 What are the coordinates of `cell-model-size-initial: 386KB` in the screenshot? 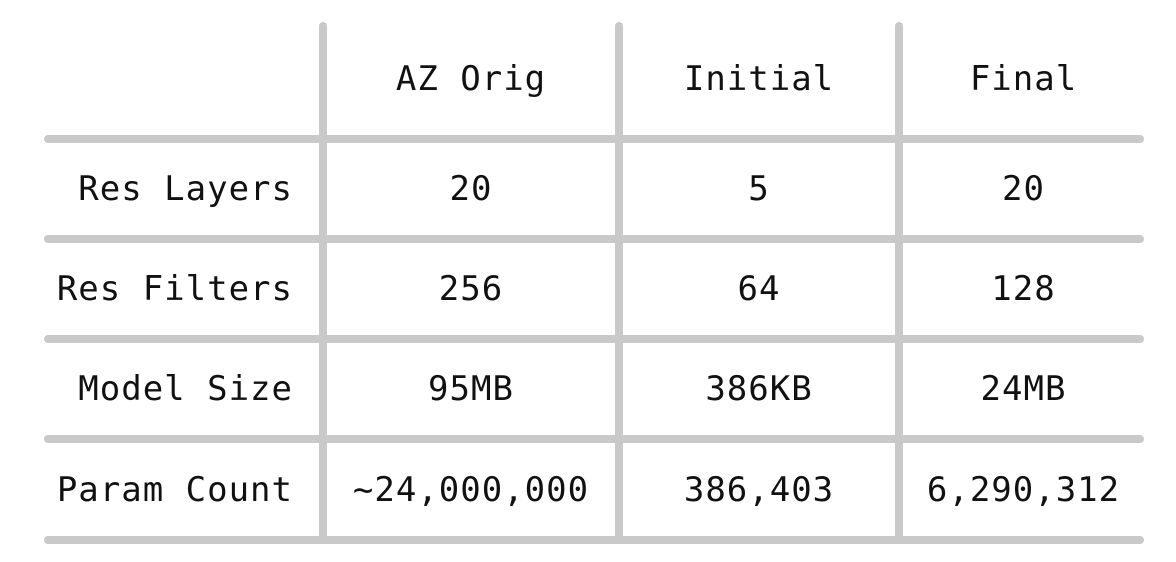 It's located at (759, 389).